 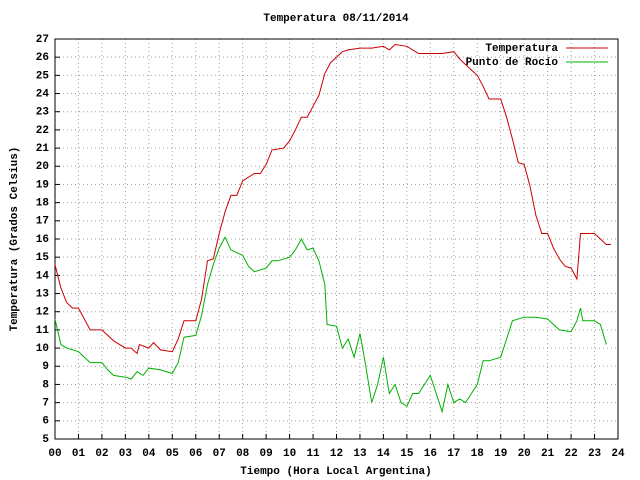 I want to click on legend-label: Punto de Rocío, so click(x=512, y=63).